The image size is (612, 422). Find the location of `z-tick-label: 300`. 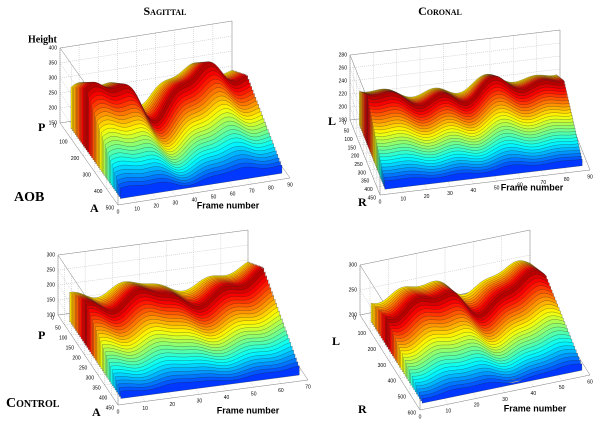

z-tick-label: 300 is located at coordinates (353, 265).